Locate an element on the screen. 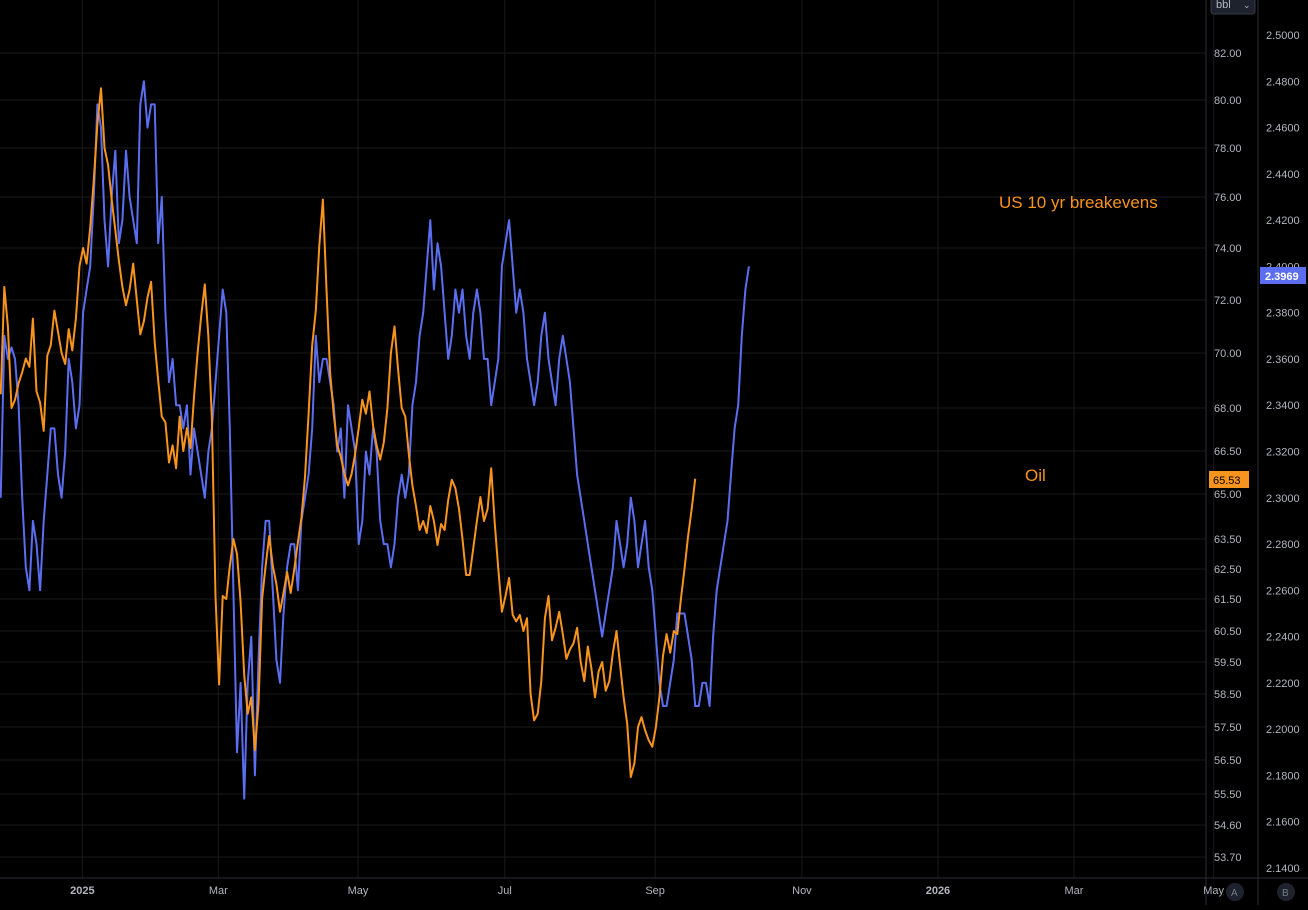 This screenshot has width=1308, height=910. breakeven-axis-tick-label: 2.2400 is located at coordinates (1283, 638).